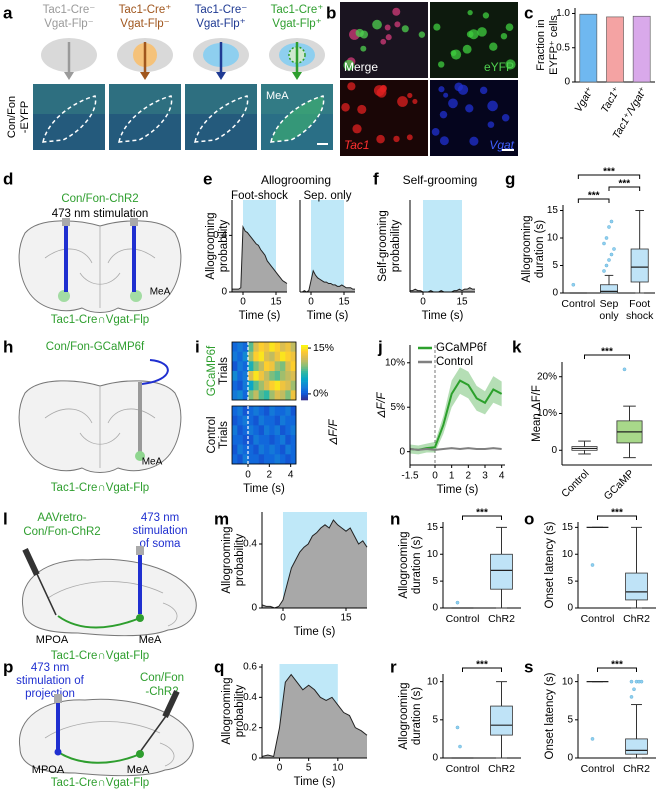  What do you see at coordinates (207, 178) in the screenshot?
I see `panel-letter: e` at bounding box center [207, 178].